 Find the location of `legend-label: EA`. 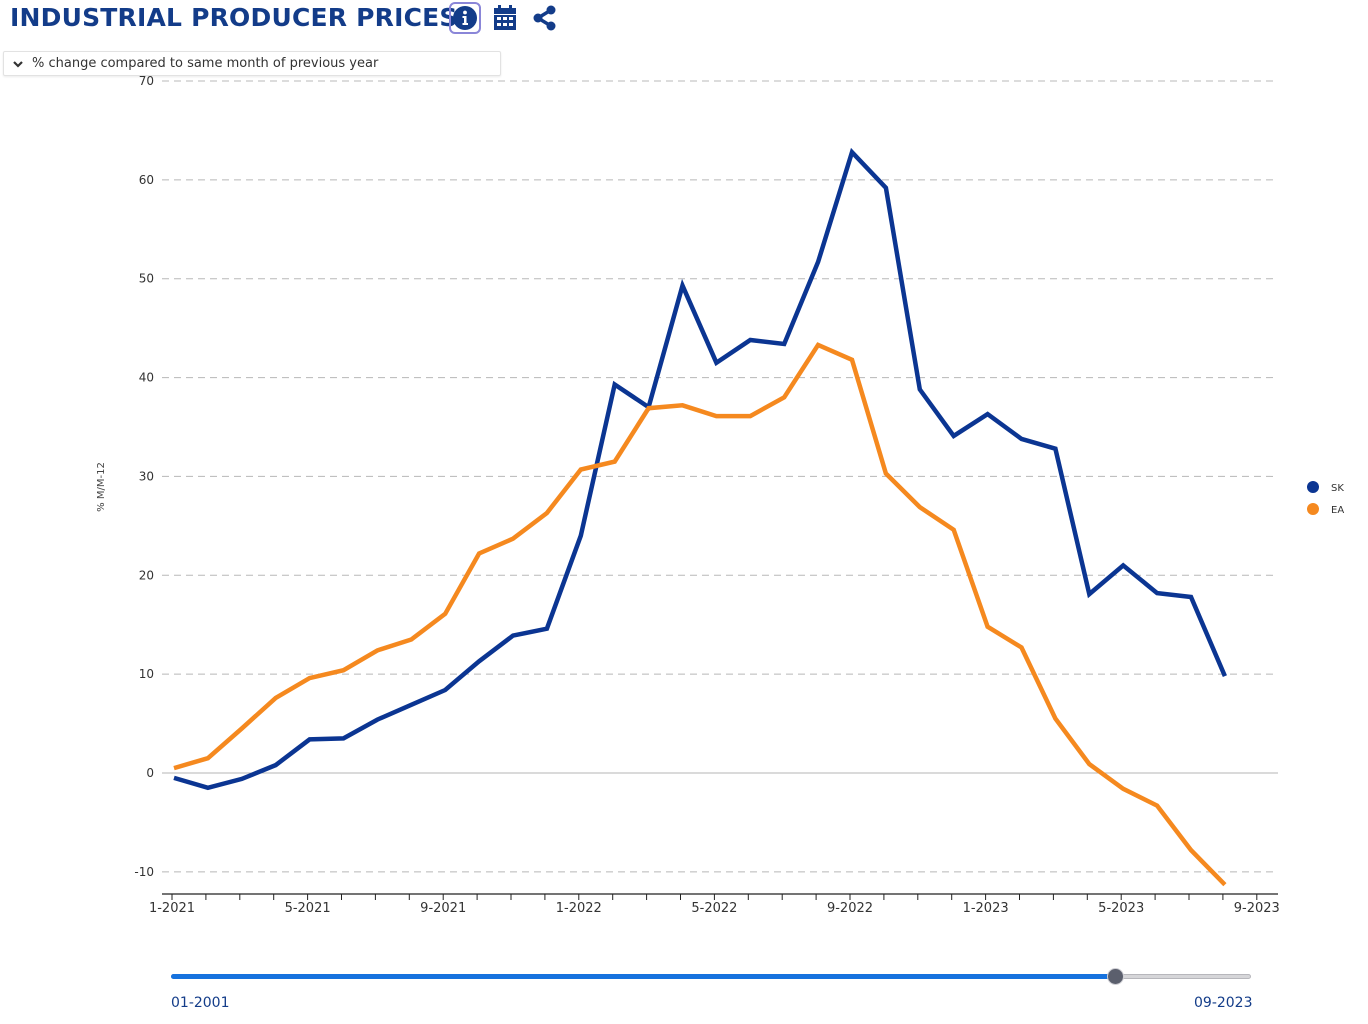

legend-label: EA is located at coordinates (1337, 510).